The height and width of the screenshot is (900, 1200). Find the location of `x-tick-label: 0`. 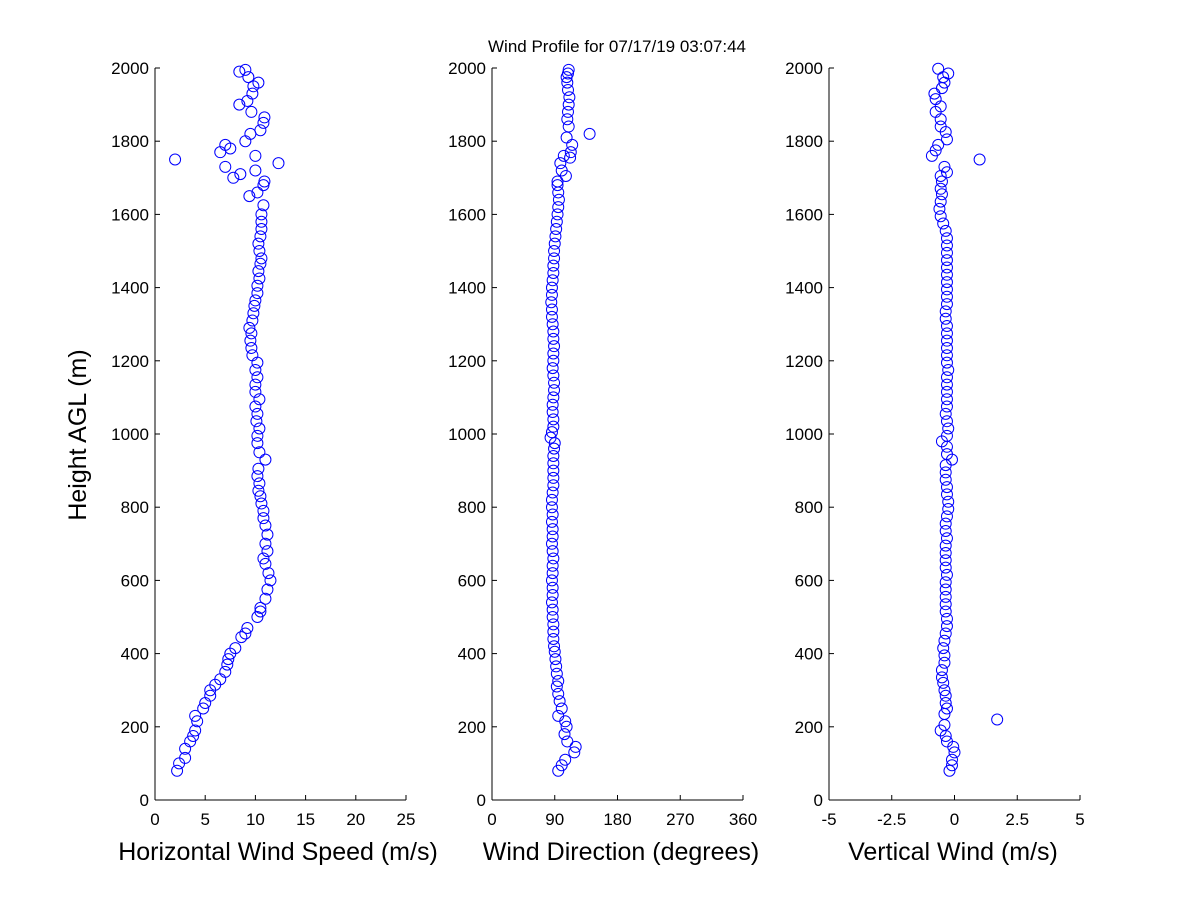

x-tick-label: 0 is located at coordinates (154, 819).